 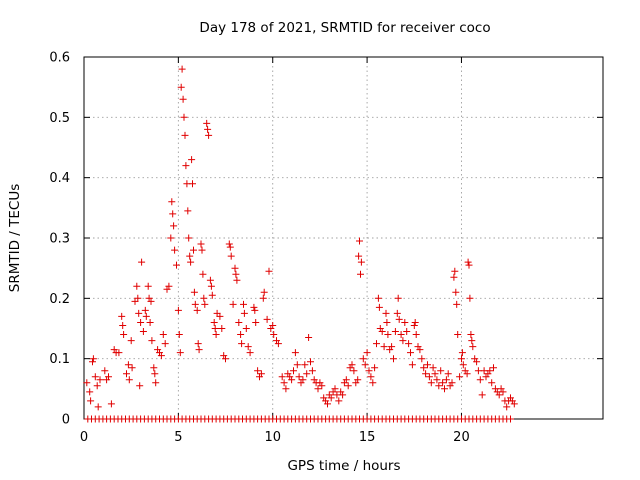 I want to click on y-tick-label: 0.3, so click(x=59, y=239).